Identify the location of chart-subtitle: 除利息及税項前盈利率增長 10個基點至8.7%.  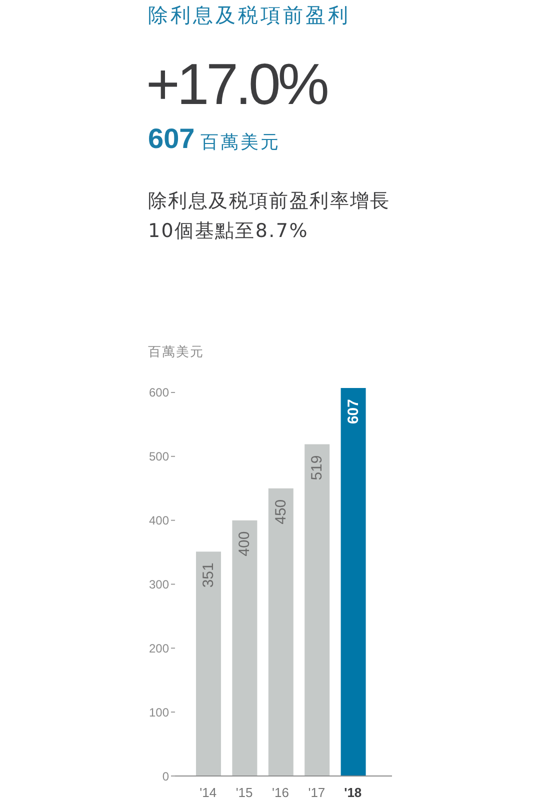
(269, 216).